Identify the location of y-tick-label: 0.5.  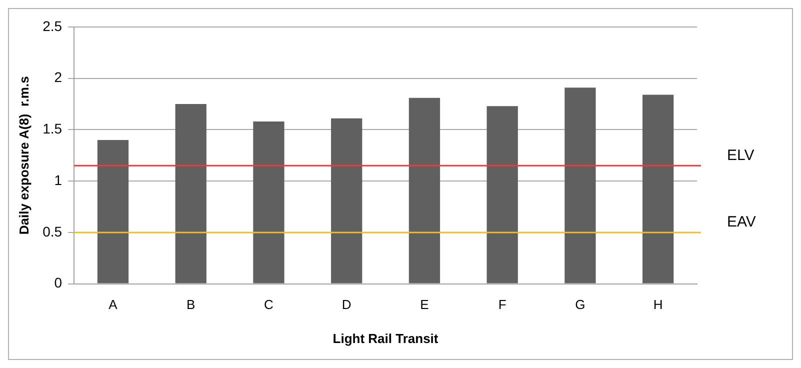
(52, 231).